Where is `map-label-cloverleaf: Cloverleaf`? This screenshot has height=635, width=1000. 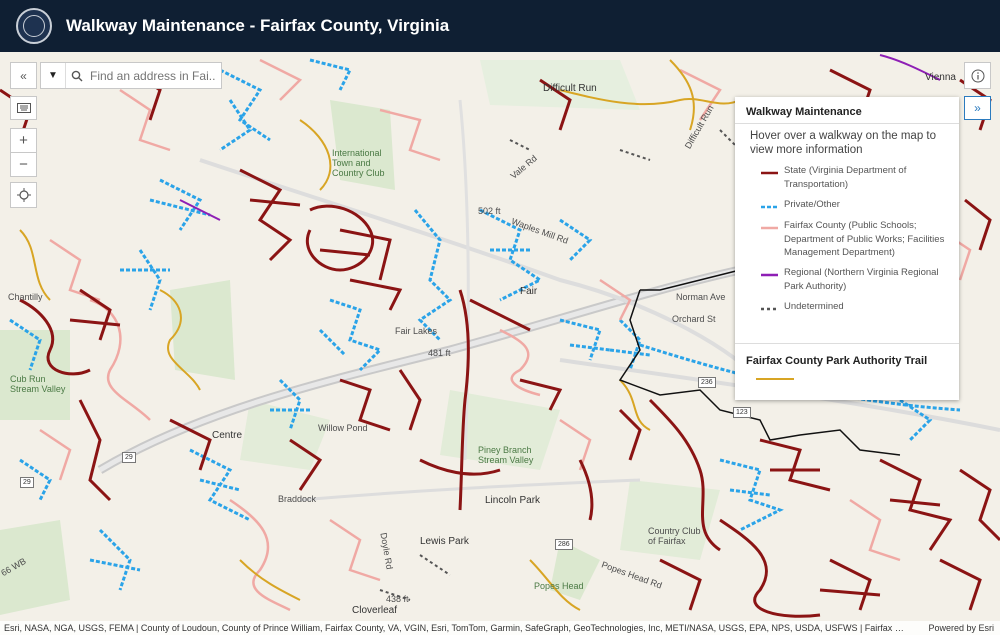 map-label-cloverleaf: Cloverleaf is located at coordinates (375, 610).